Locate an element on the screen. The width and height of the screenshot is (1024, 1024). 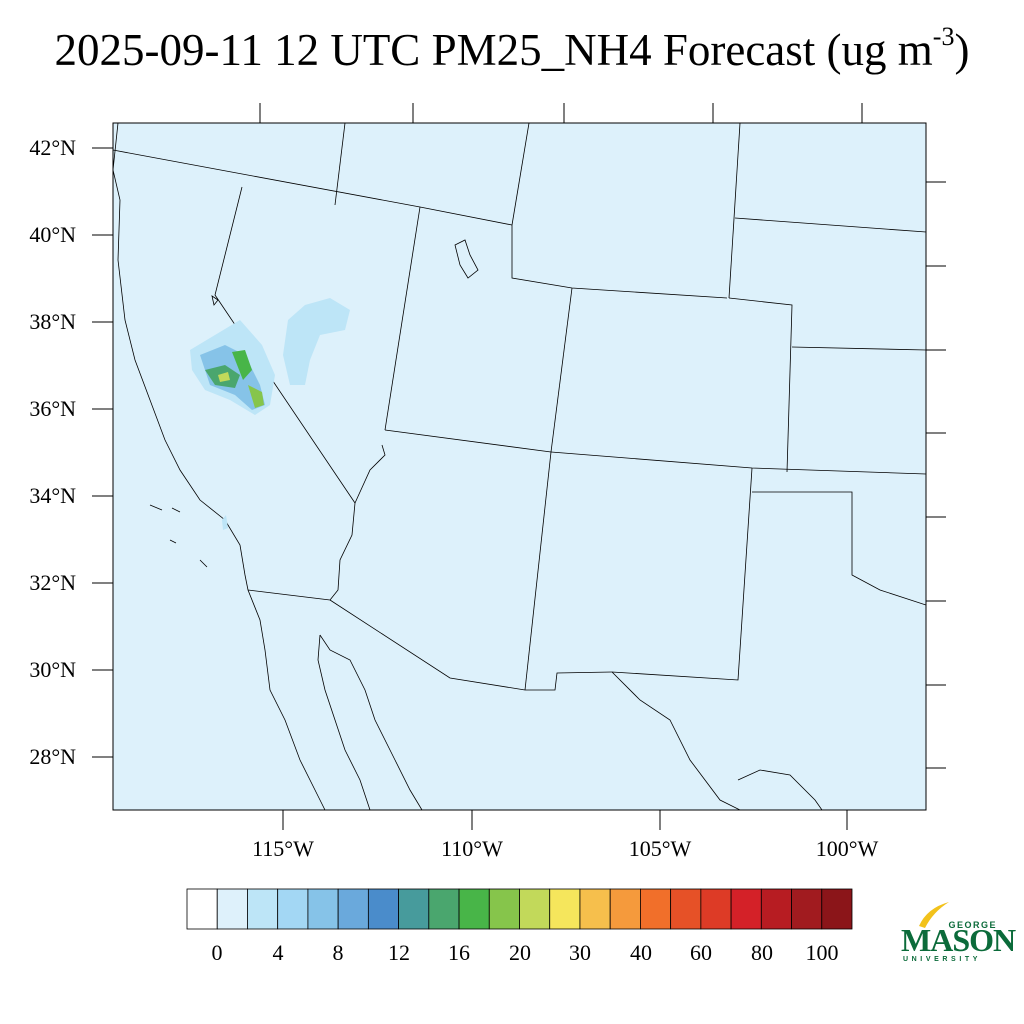
gulf-of-california-east is located at coordinates (371, 722).